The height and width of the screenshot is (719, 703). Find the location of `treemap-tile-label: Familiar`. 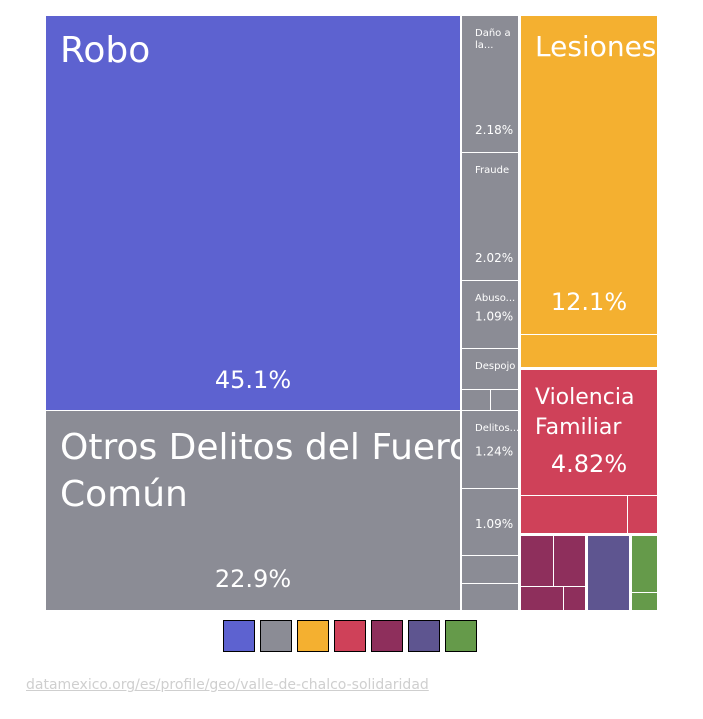

treemap-tile-label: Familiar is located at coordinates (578, 427).